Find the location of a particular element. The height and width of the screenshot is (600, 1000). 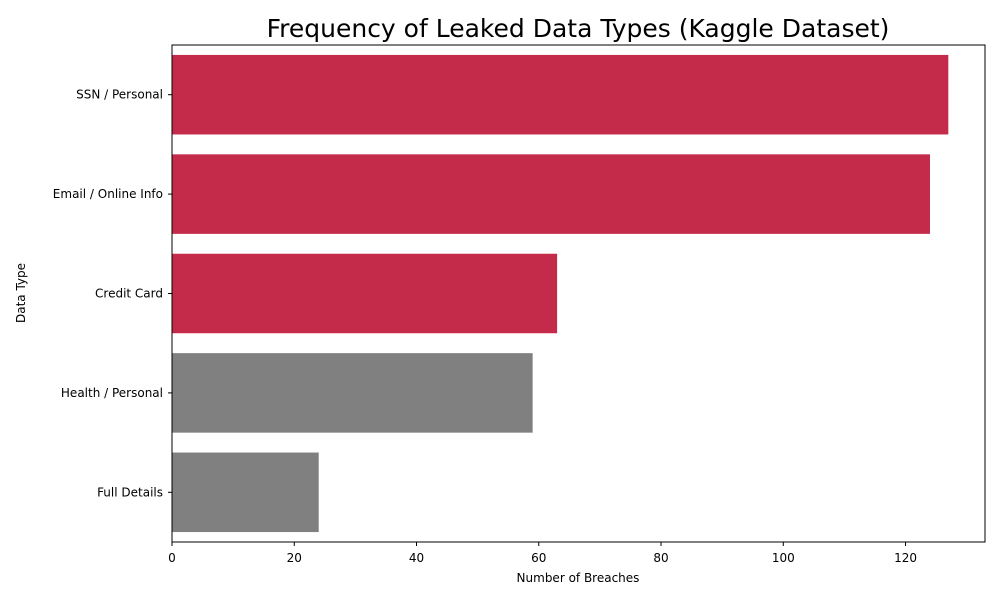

x-tick-label: 0 is located at coordinates (172, 558).